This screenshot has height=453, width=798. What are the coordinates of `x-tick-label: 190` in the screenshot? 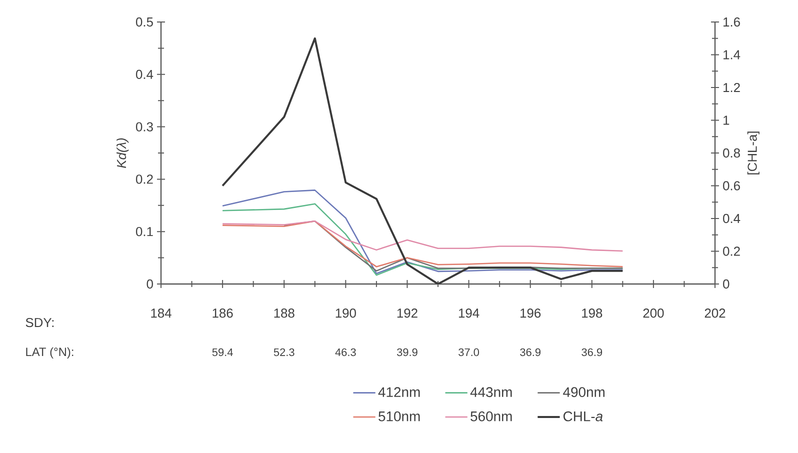 It's located at (346, 313).